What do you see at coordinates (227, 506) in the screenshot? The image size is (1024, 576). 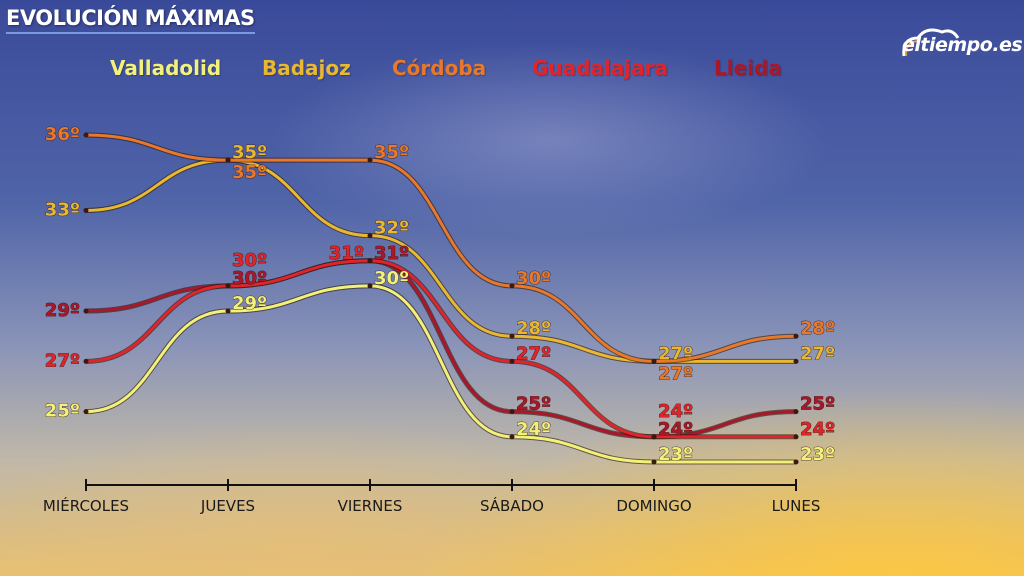 I see `x-tick-label: JUEVES` at bounding box center [227, 506].